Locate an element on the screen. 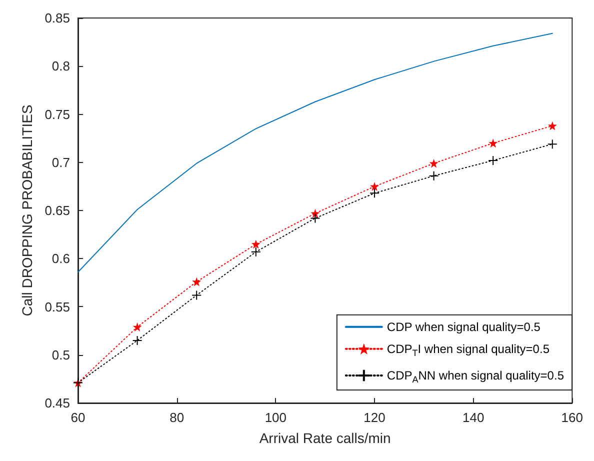 The width and height of the screenshot is (594, 461). x-axis-title: Arrival Rate calls/min is located at coordinates (325, 438).